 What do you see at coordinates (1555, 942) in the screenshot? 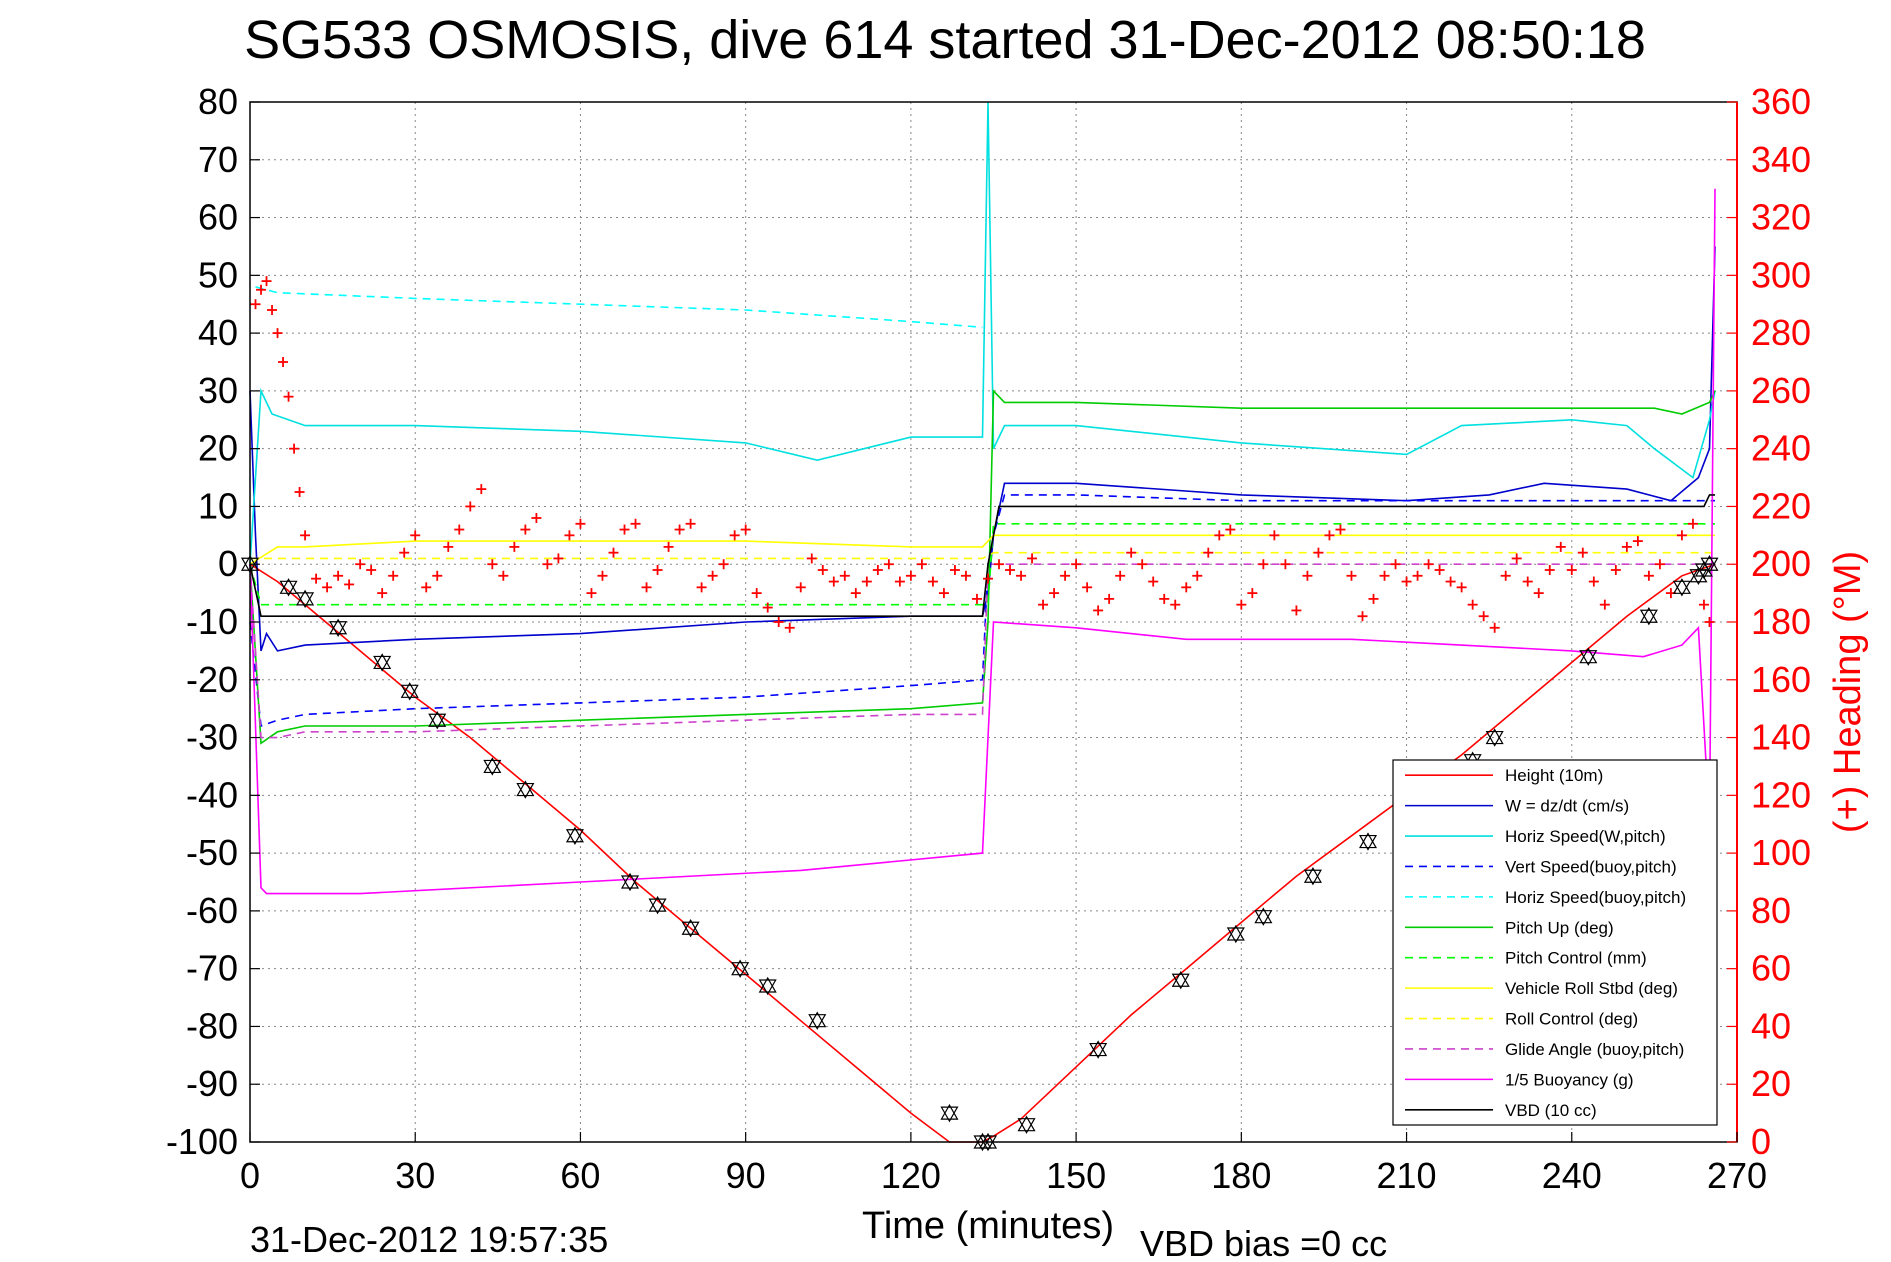
I see `legend-box` at bounding box center [1555, 942].